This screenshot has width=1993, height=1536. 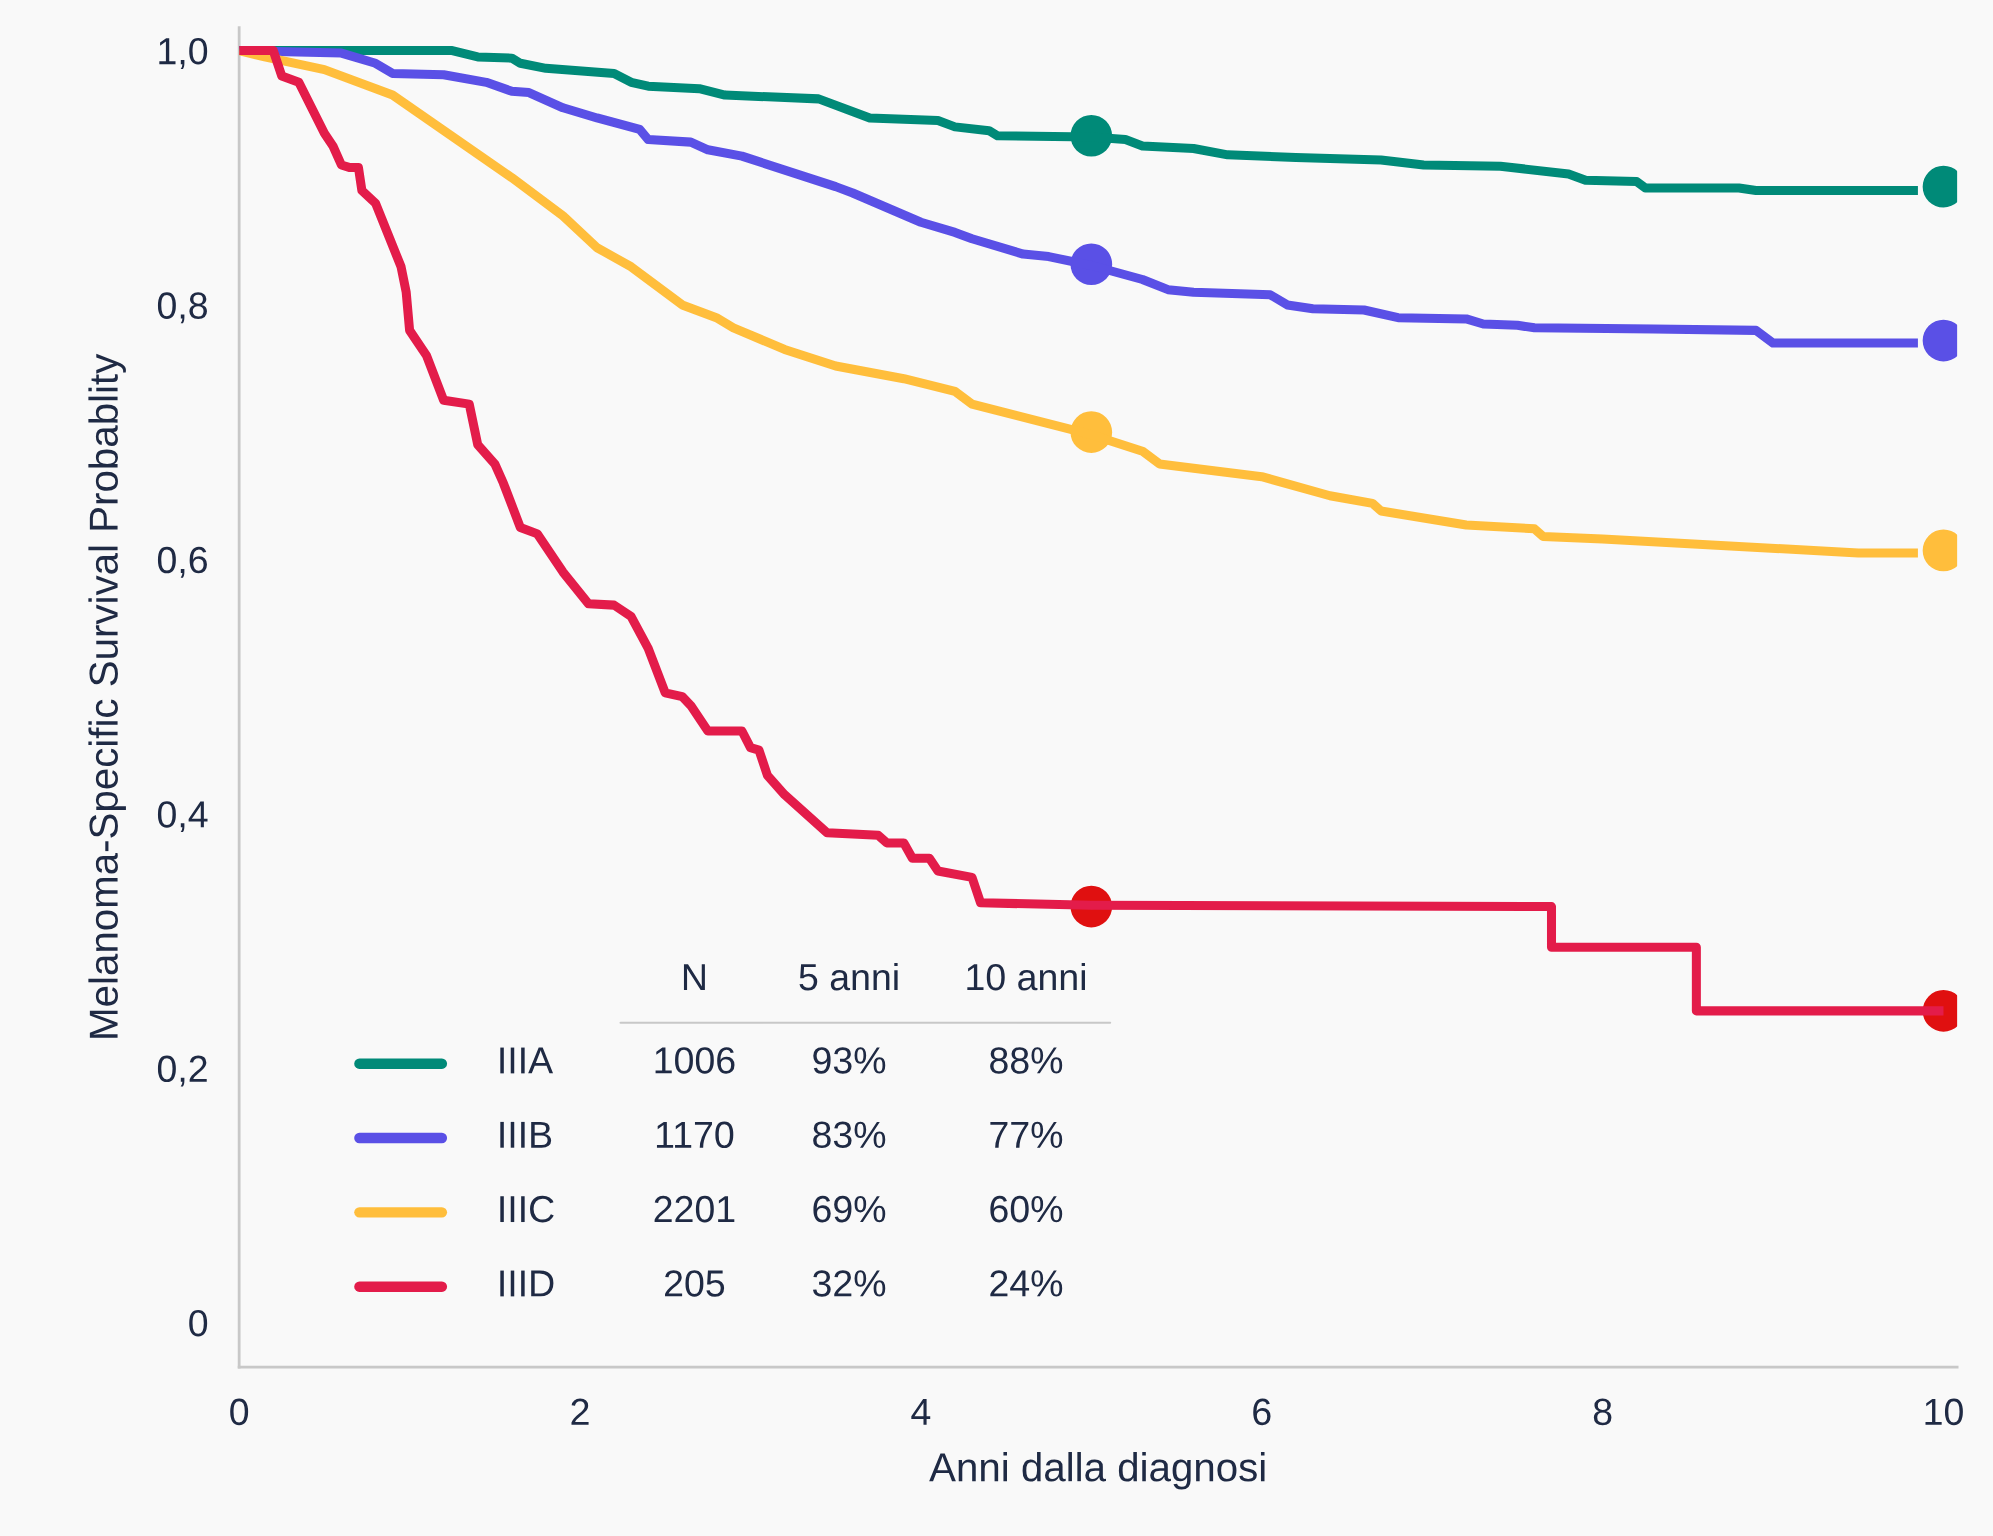 What do you see at coordinates (580, 1411) in the screenshot?
I see `x-tick-label: 2` at bounding box center [580, 1411].